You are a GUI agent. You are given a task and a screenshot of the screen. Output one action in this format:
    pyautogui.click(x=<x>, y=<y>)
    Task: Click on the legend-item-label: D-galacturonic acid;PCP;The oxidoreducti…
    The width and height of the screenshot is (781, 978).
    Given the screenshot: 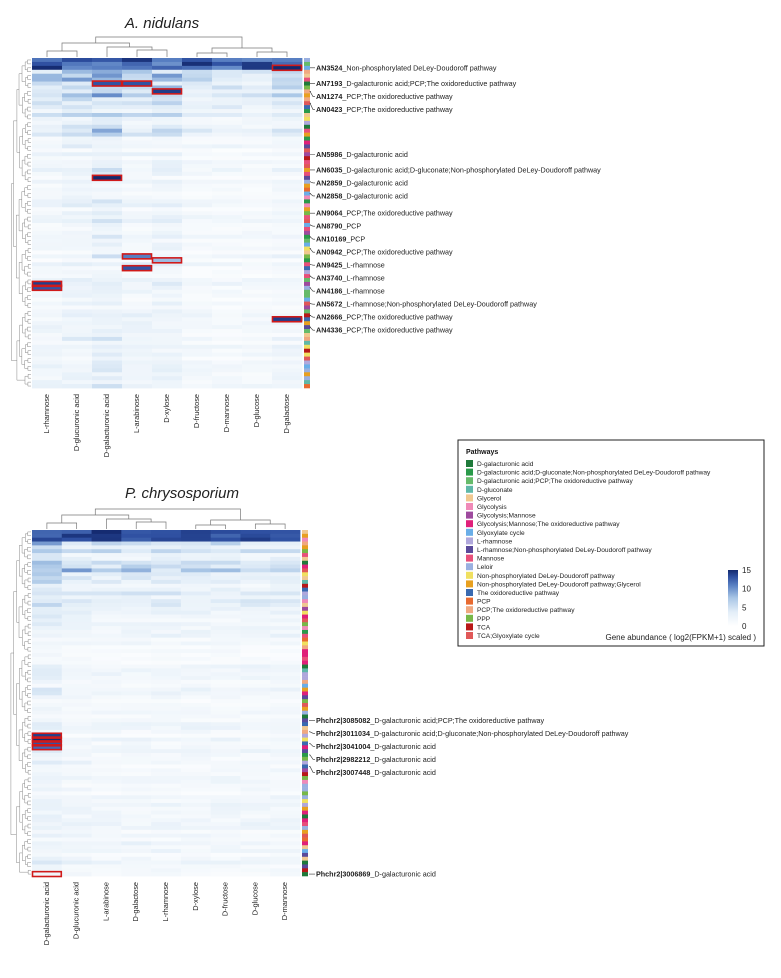 What is the action you would take?
    pyautogui.click(x=555, y=481)
    